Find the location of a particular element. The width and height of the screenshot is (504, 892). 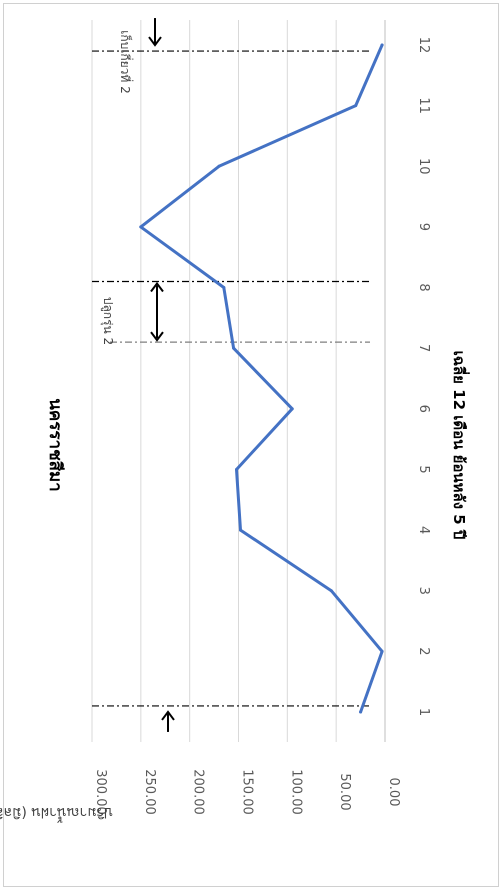

x-tick-label: 8 is located at coordinates (423, 287).